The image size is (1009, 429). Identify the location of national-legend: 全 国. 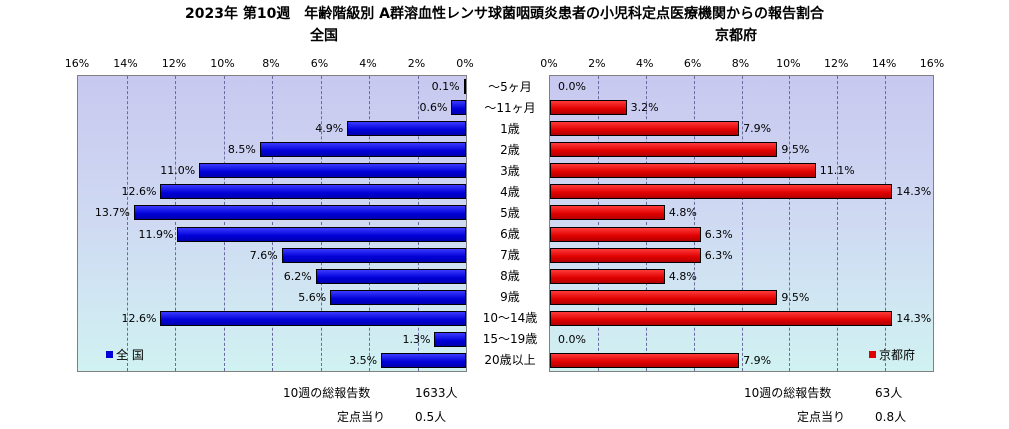
(125, 354).